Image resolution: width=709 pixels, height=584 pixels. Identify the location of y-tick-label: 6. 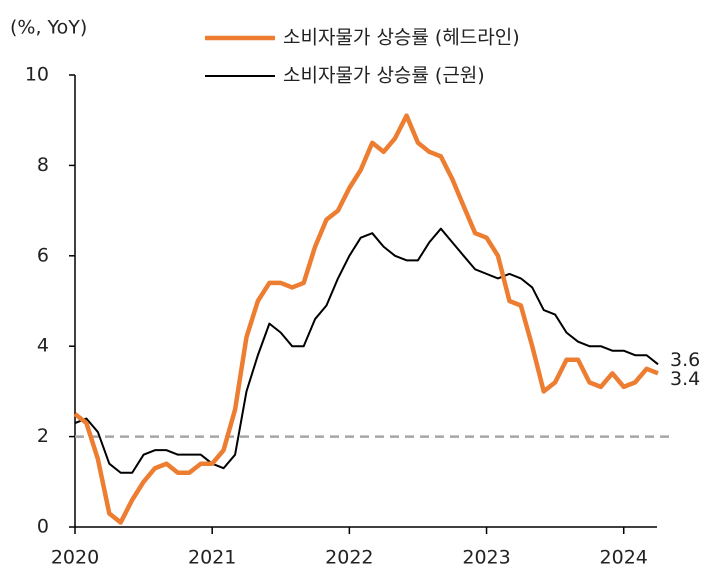
(43, 255).